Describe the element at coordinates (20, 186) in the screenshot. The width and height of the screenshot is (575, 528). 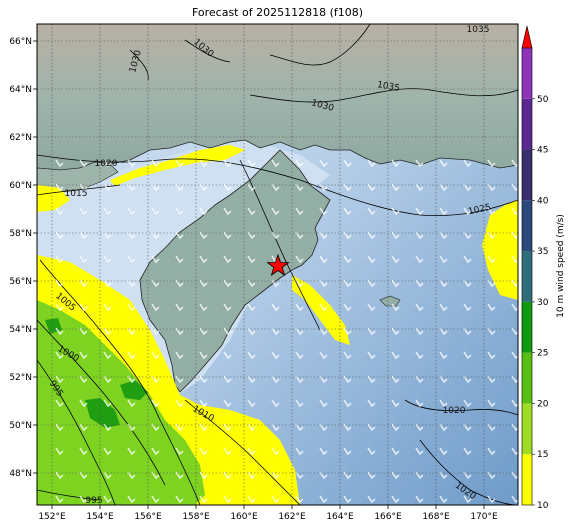
I see `lat-tick-label: 60°N` at that location.